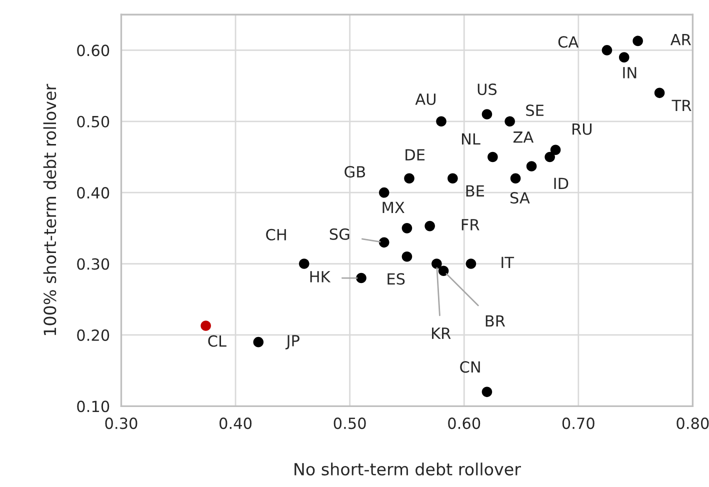  I want to click on y-tick-label: 0.20, so click(93, 335).